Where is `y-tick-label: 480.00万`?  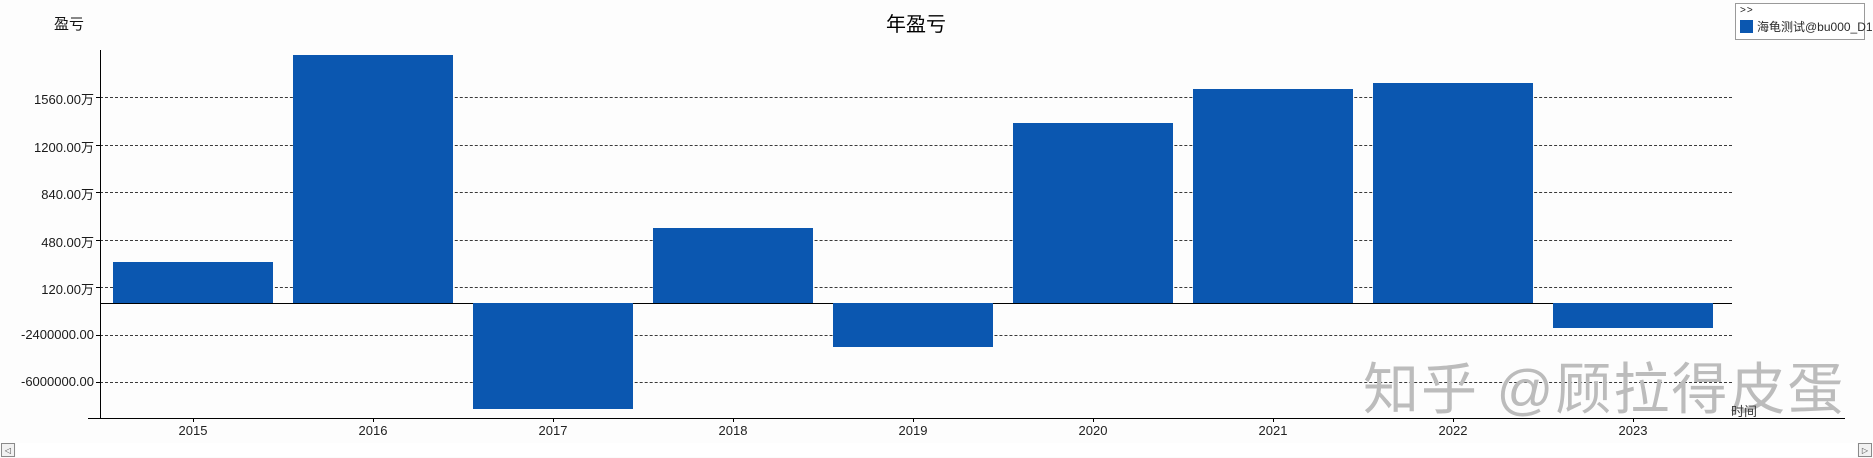
y-tick-label: 480.00万 is located at coordinates (67, 242).